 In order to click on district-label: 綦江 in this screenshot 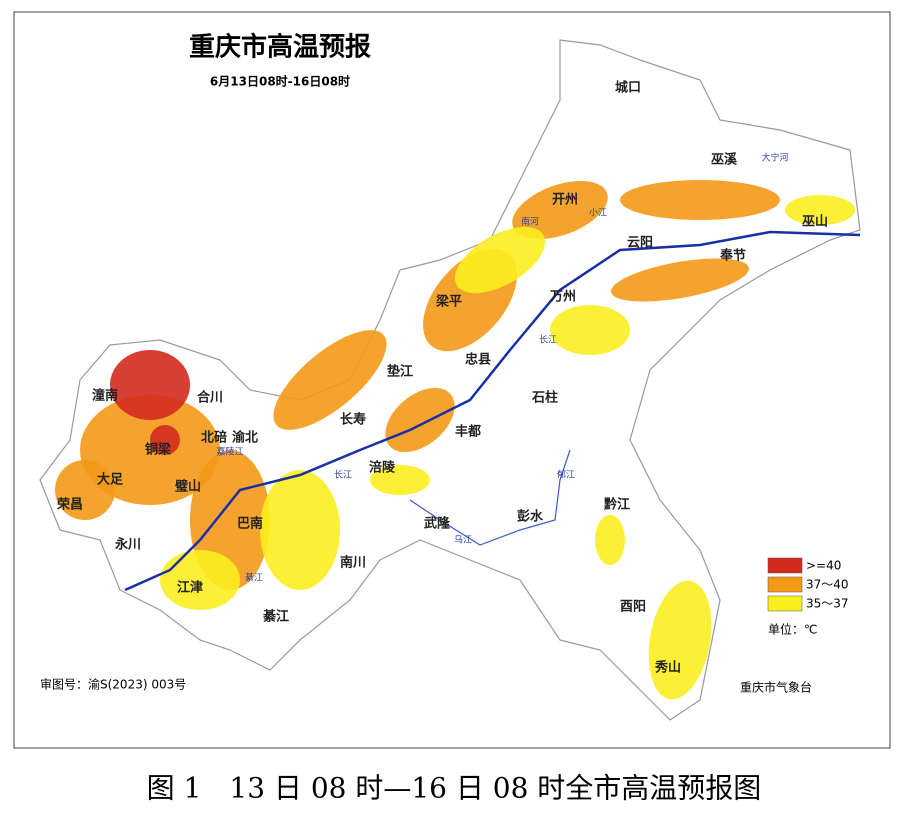, I will do `click(275, 617)`.